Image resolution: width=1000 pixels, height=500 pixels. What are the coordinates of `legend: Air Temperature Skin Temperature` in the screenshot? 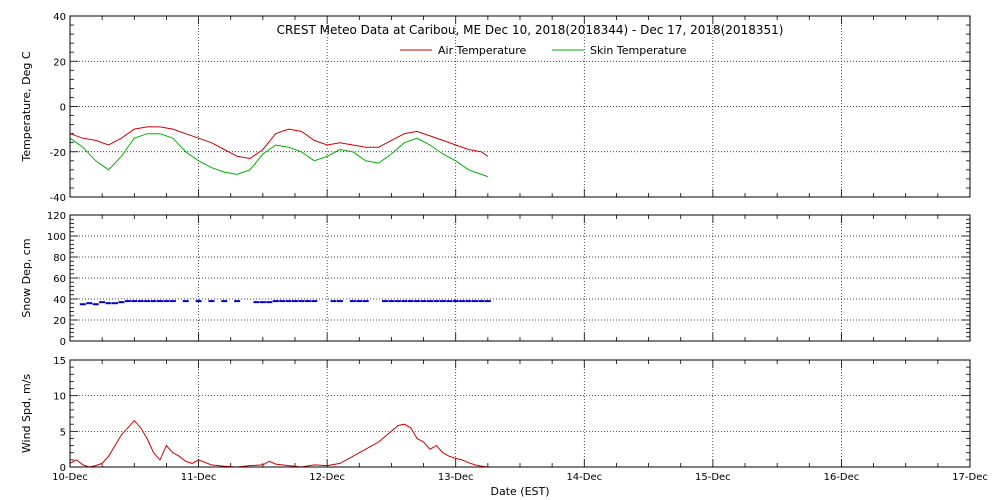 It's located at (543, 50).